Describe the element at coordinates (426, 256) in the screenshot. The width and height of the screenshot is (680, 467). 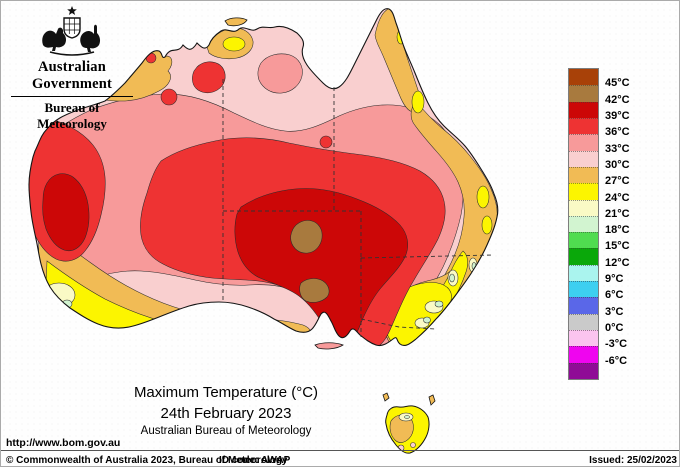
I see `border-qld-nsw` at that location.